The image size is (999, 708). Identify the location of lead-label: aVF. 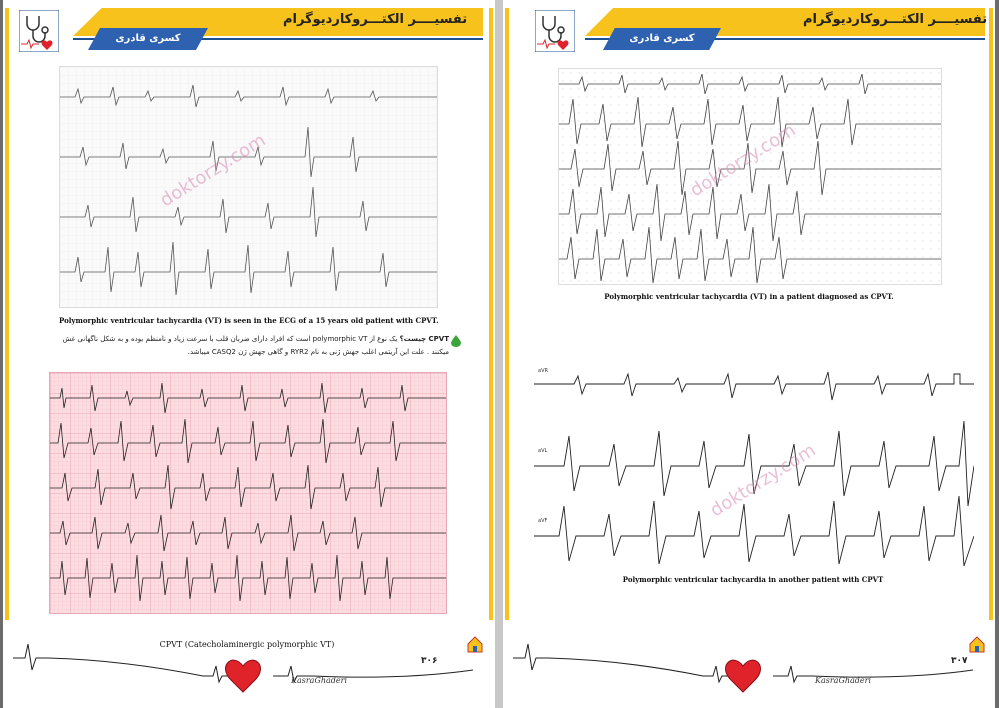
(543, 521).